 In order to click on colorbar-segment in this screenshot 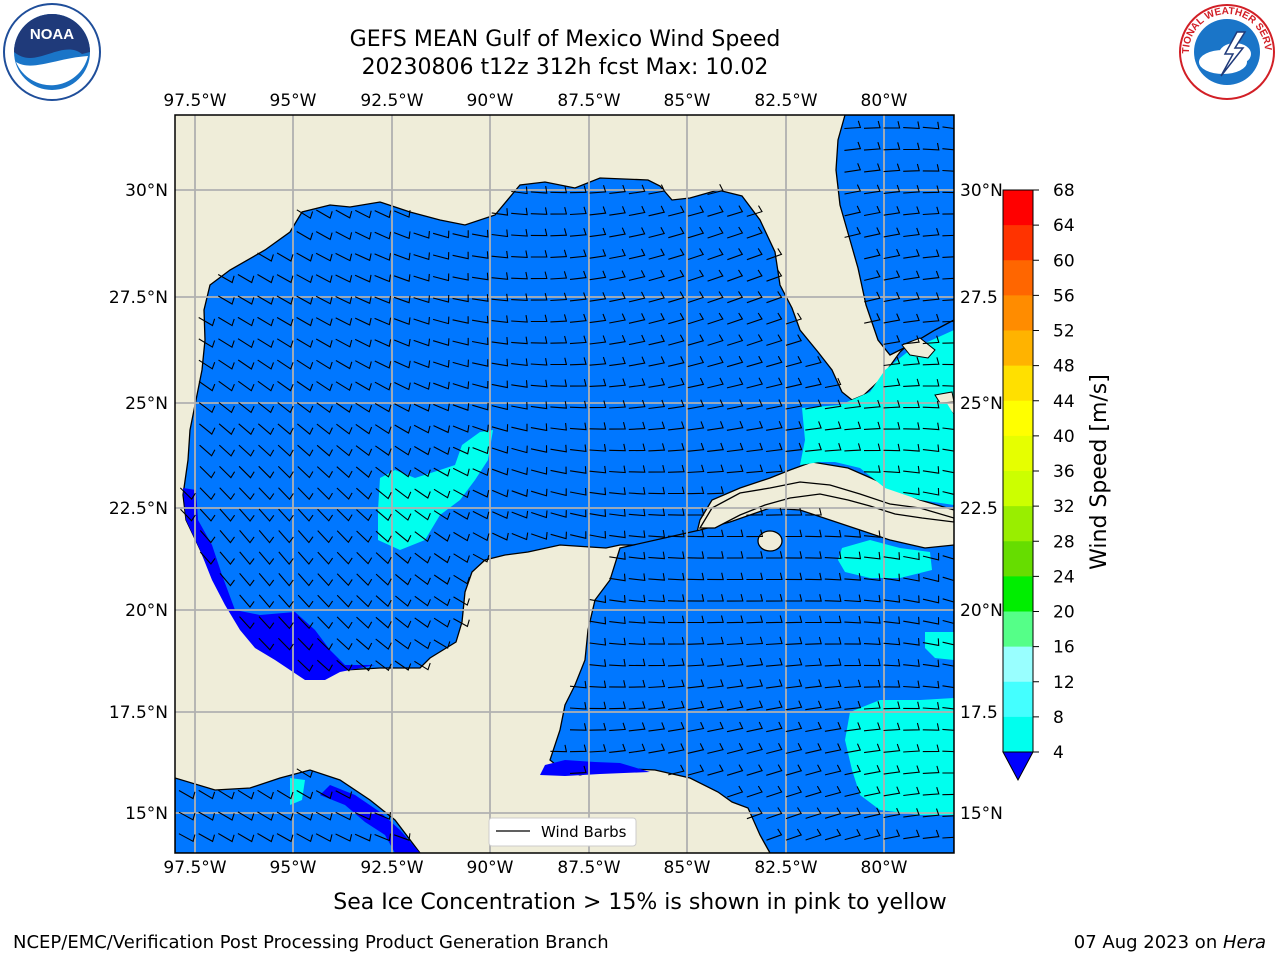, I will do `click(1018, 734)`.